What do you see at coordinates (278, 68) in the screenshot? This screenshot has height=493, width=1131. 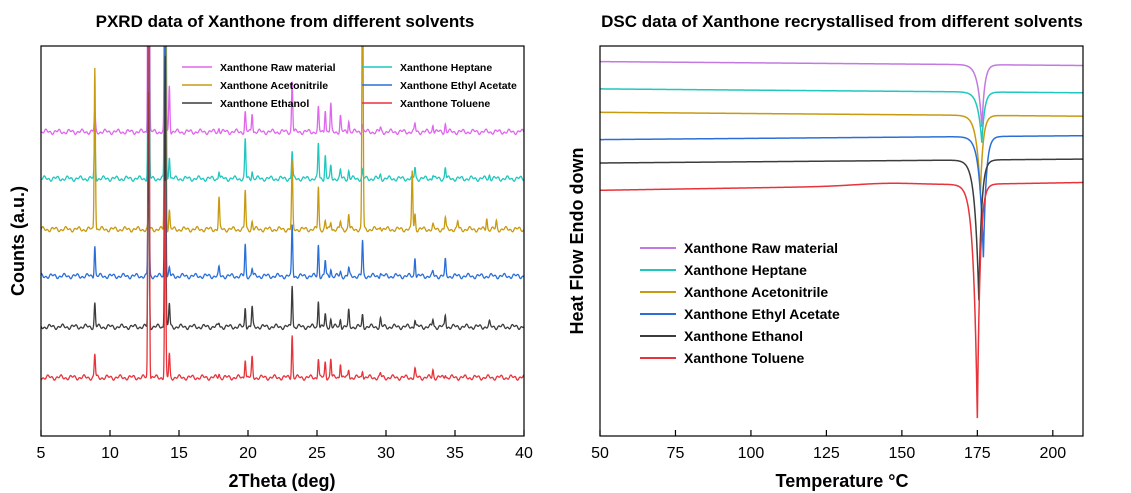 I see `pxrd-legend-label: Xanthone Raw material` at bounding box center [278, 68].